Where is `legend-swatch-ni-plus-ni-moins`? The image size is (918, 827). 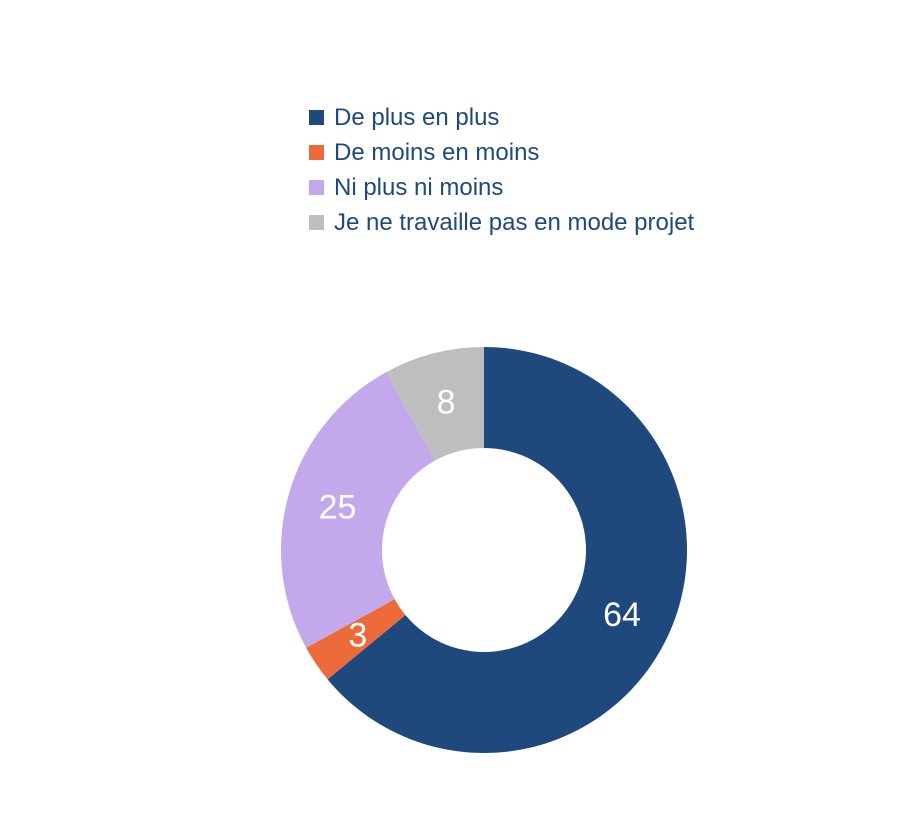
legend-swatch-ni-plus-ni-moins is located at coordinates (316, 187).